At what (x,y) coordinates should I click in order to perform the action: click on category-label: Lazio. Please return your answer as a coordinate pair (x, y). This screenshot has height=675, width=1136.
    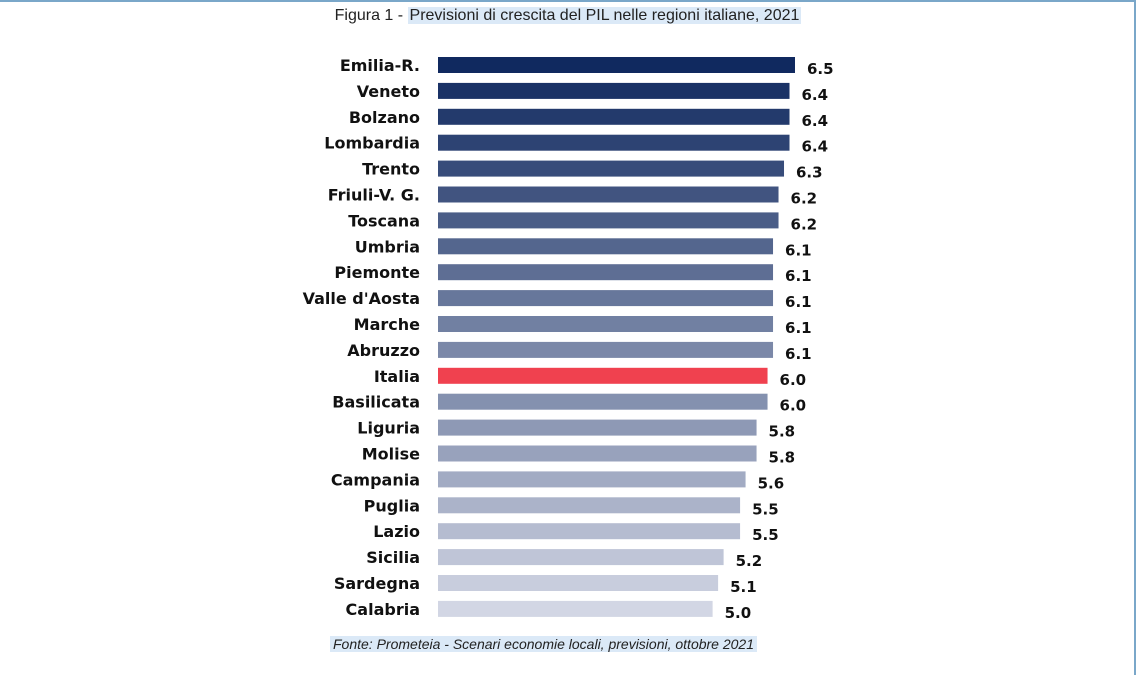
    Looking at the image, I should click on (396, 531).